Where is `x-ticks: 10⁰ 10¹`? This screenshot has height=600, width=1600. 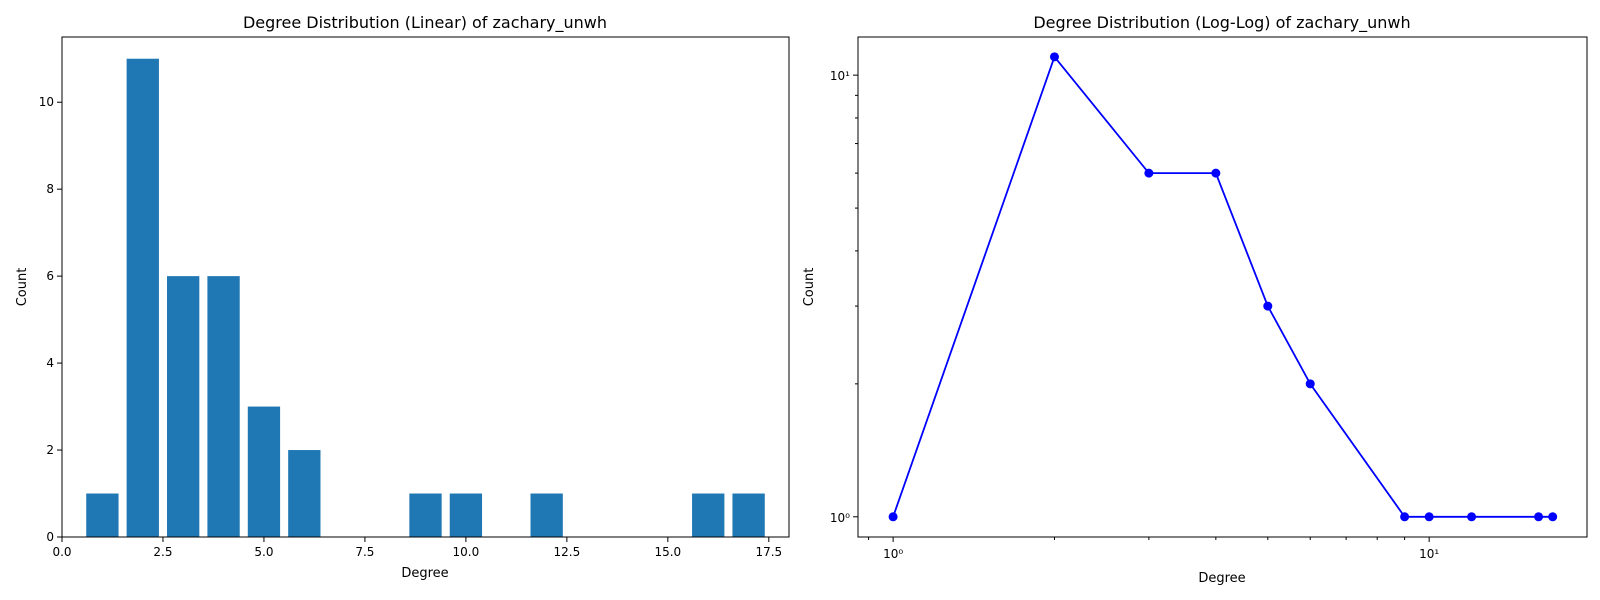
x-ticks: 10⁰ 10¹ is located at coordinates (1153, 549).